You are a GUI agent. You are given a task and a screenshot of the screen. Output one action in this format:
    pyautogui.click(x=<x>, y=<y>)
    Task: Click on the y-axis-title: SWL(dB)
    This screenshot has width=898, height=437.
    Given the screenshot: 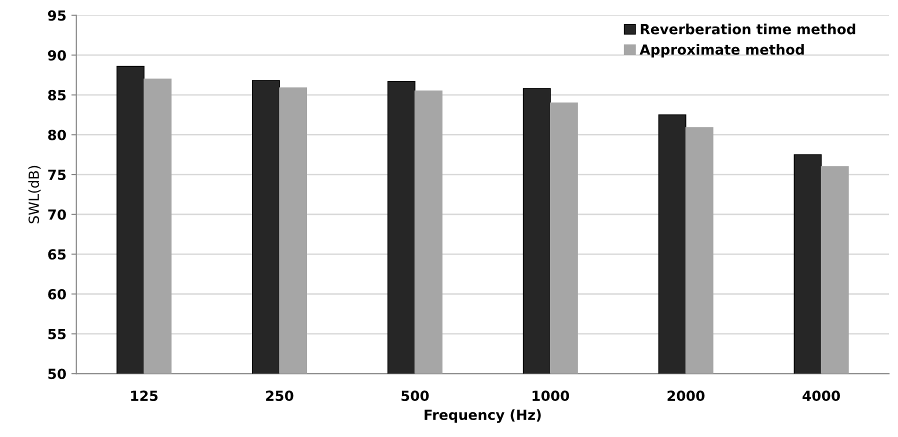 What is the action you would take?
    pyautogui.click(x=34, y=195)
    